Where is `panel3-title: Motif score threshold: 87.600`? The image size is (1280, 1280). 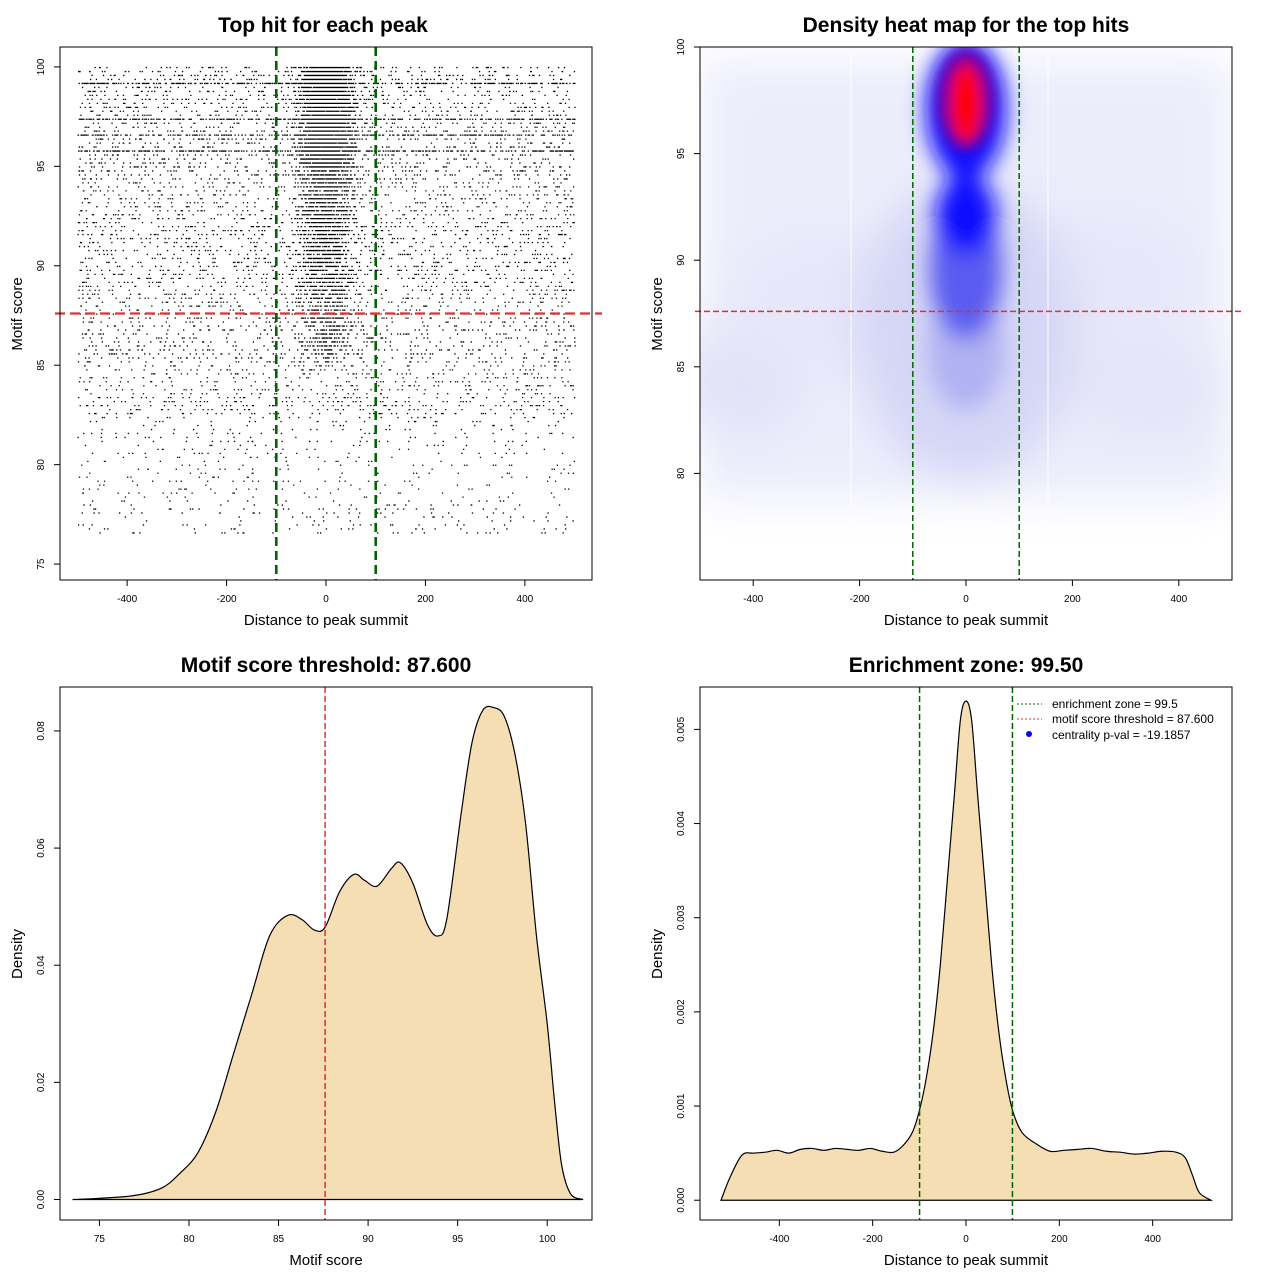 panel3-title: Motif score threshold: 87.600 is located at coordinates (326, 665).